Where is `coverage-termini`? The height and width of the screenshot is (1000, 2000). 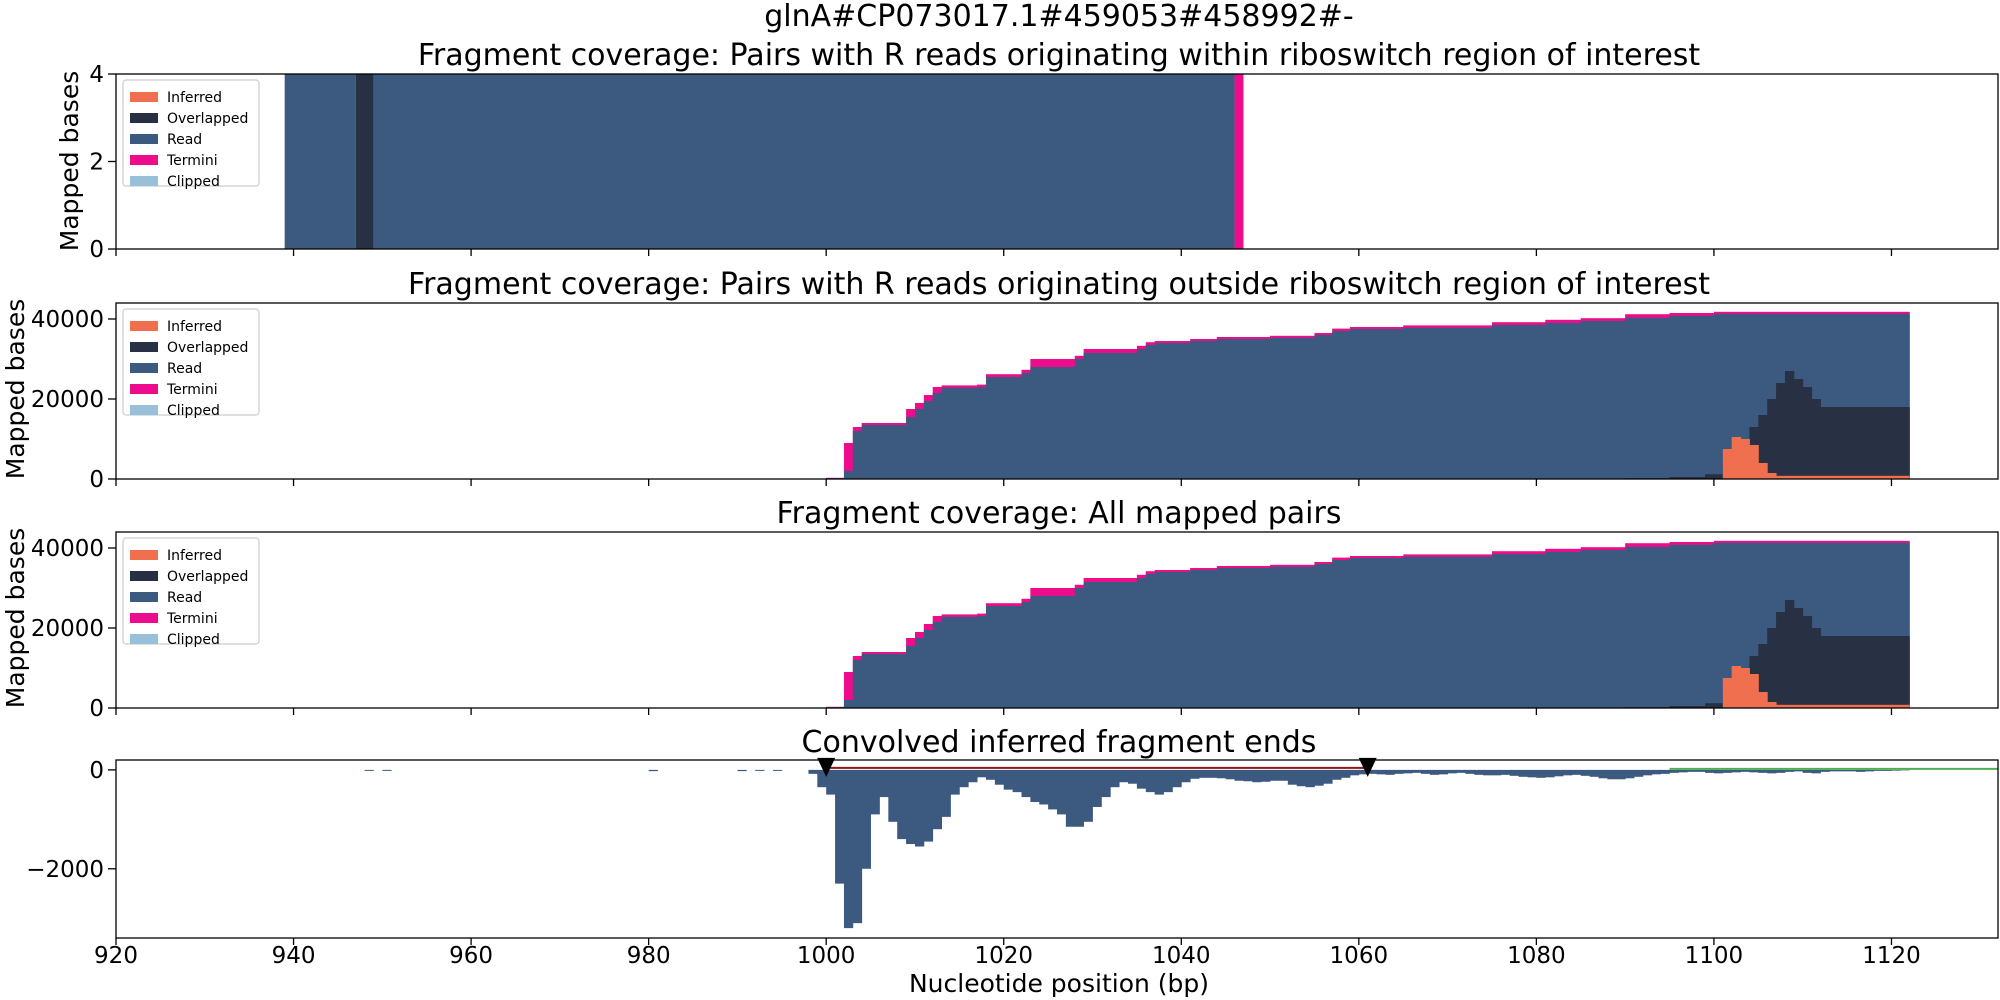 coverage-termini is located at coordinates (848, 690).